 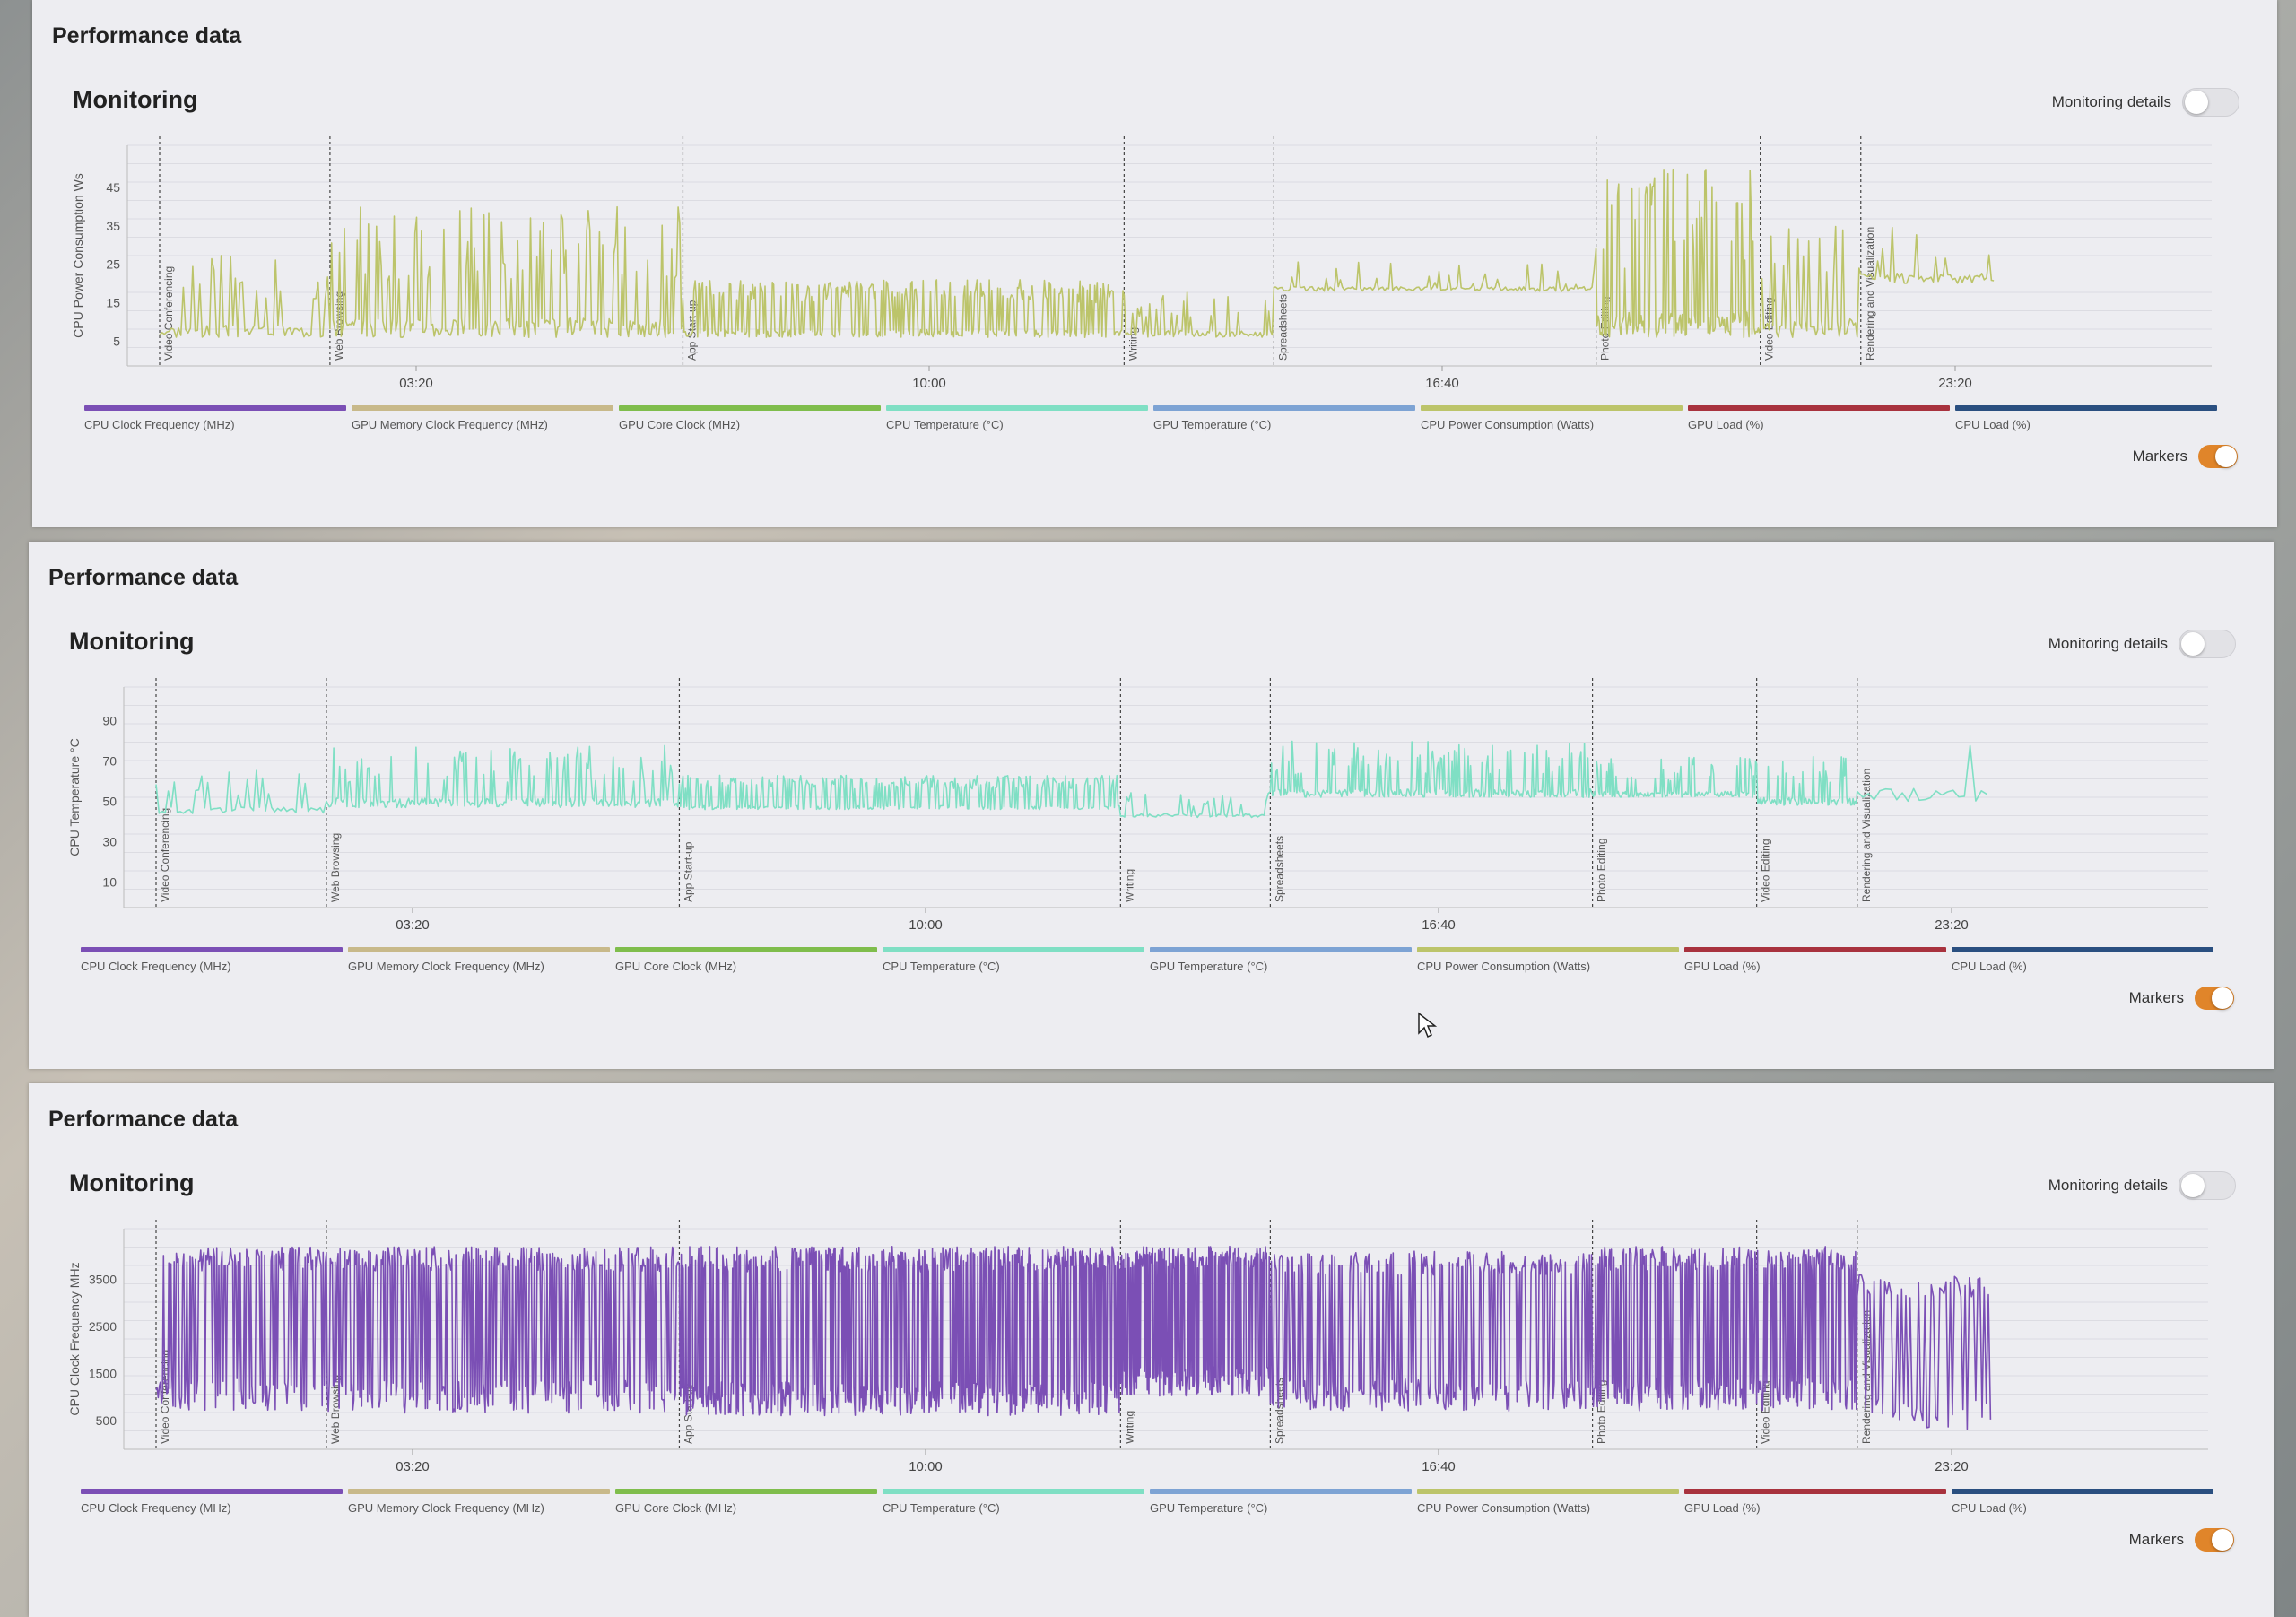 What do you see at coordinates (1279, 1411) in the screenshot?
I see `marker-label: Spreadsheets` at bounding box center [1279, 1411].